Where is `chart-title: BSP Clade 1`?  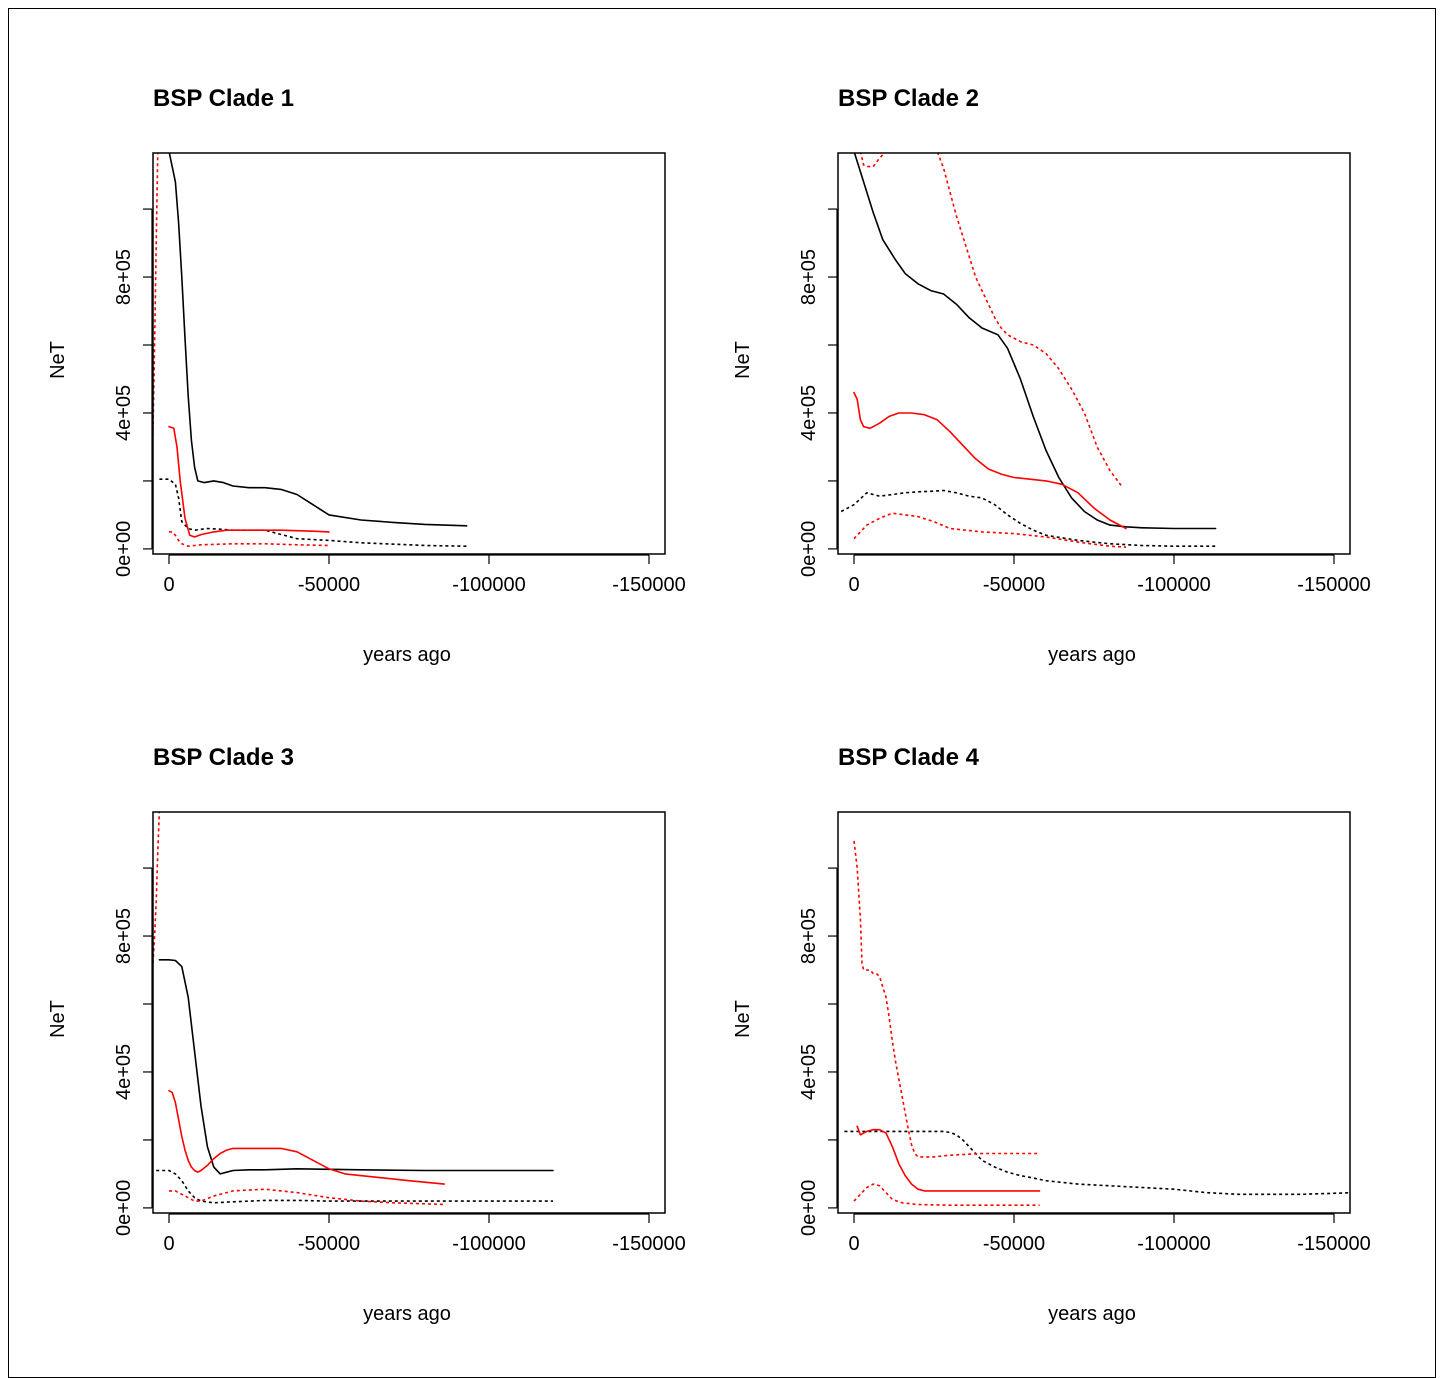 chart-title: BSP Clade 1 is located at coordinates (223, 98).